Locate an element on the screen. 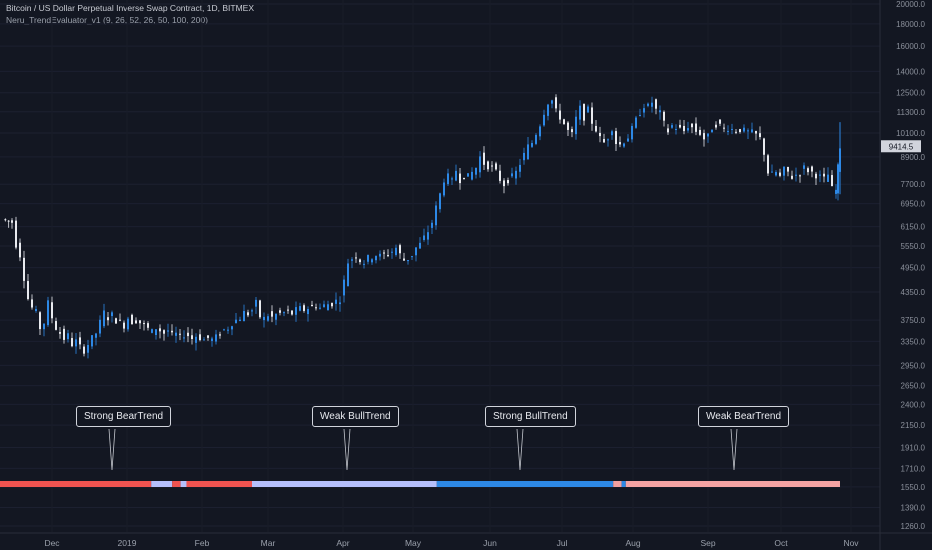 Image resolution: width=932 pixels, height=550 pixels. y-tick-label: 10100.0 is located at coordinates (910, 133).